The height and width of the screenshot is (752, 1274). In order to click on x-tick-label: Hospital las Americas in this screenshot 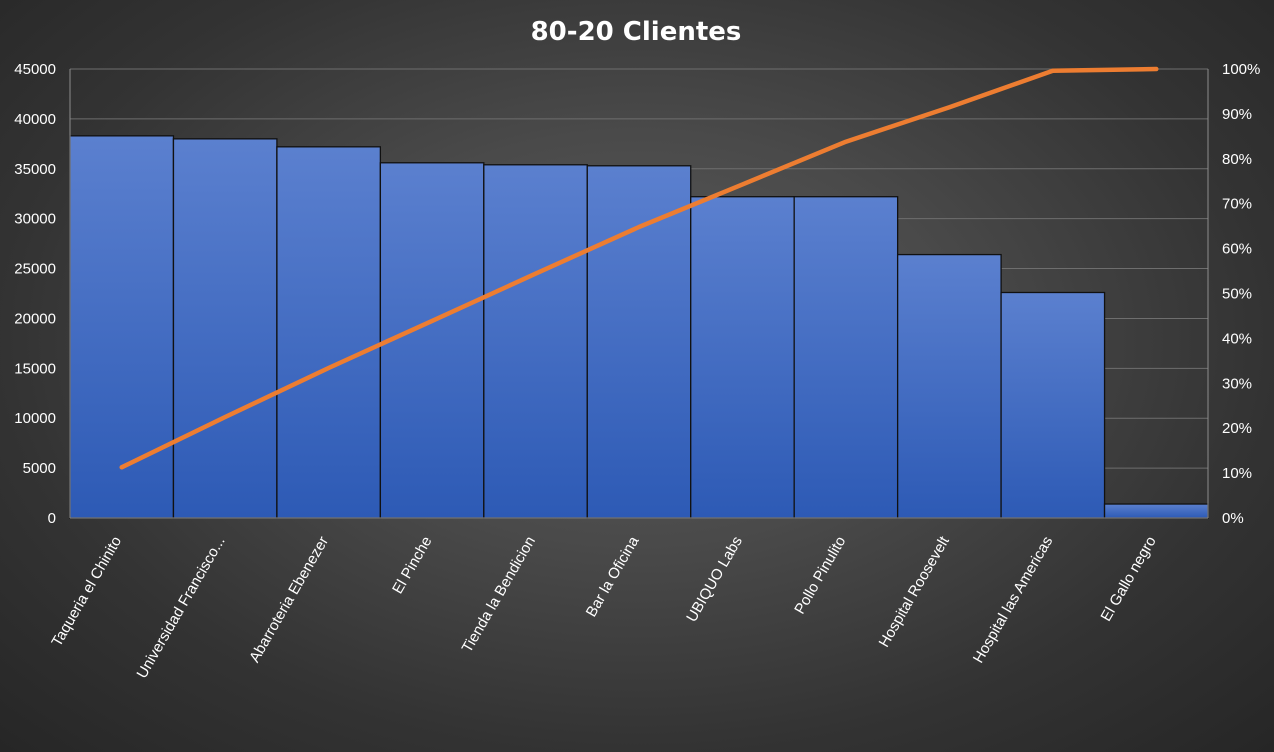, I will do `click(1013, 600)`.